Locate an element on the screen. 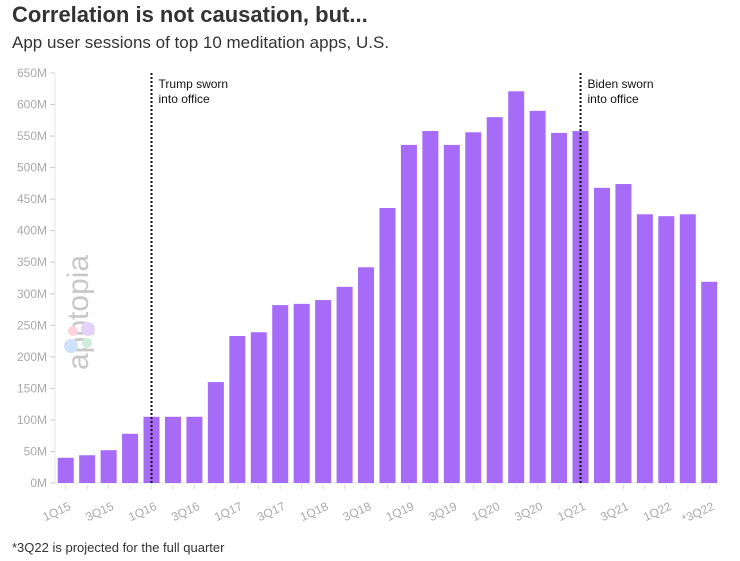 The height and width of the screenshot is (561, 740). bar-2Q16 is located at coordinates (172, 449).